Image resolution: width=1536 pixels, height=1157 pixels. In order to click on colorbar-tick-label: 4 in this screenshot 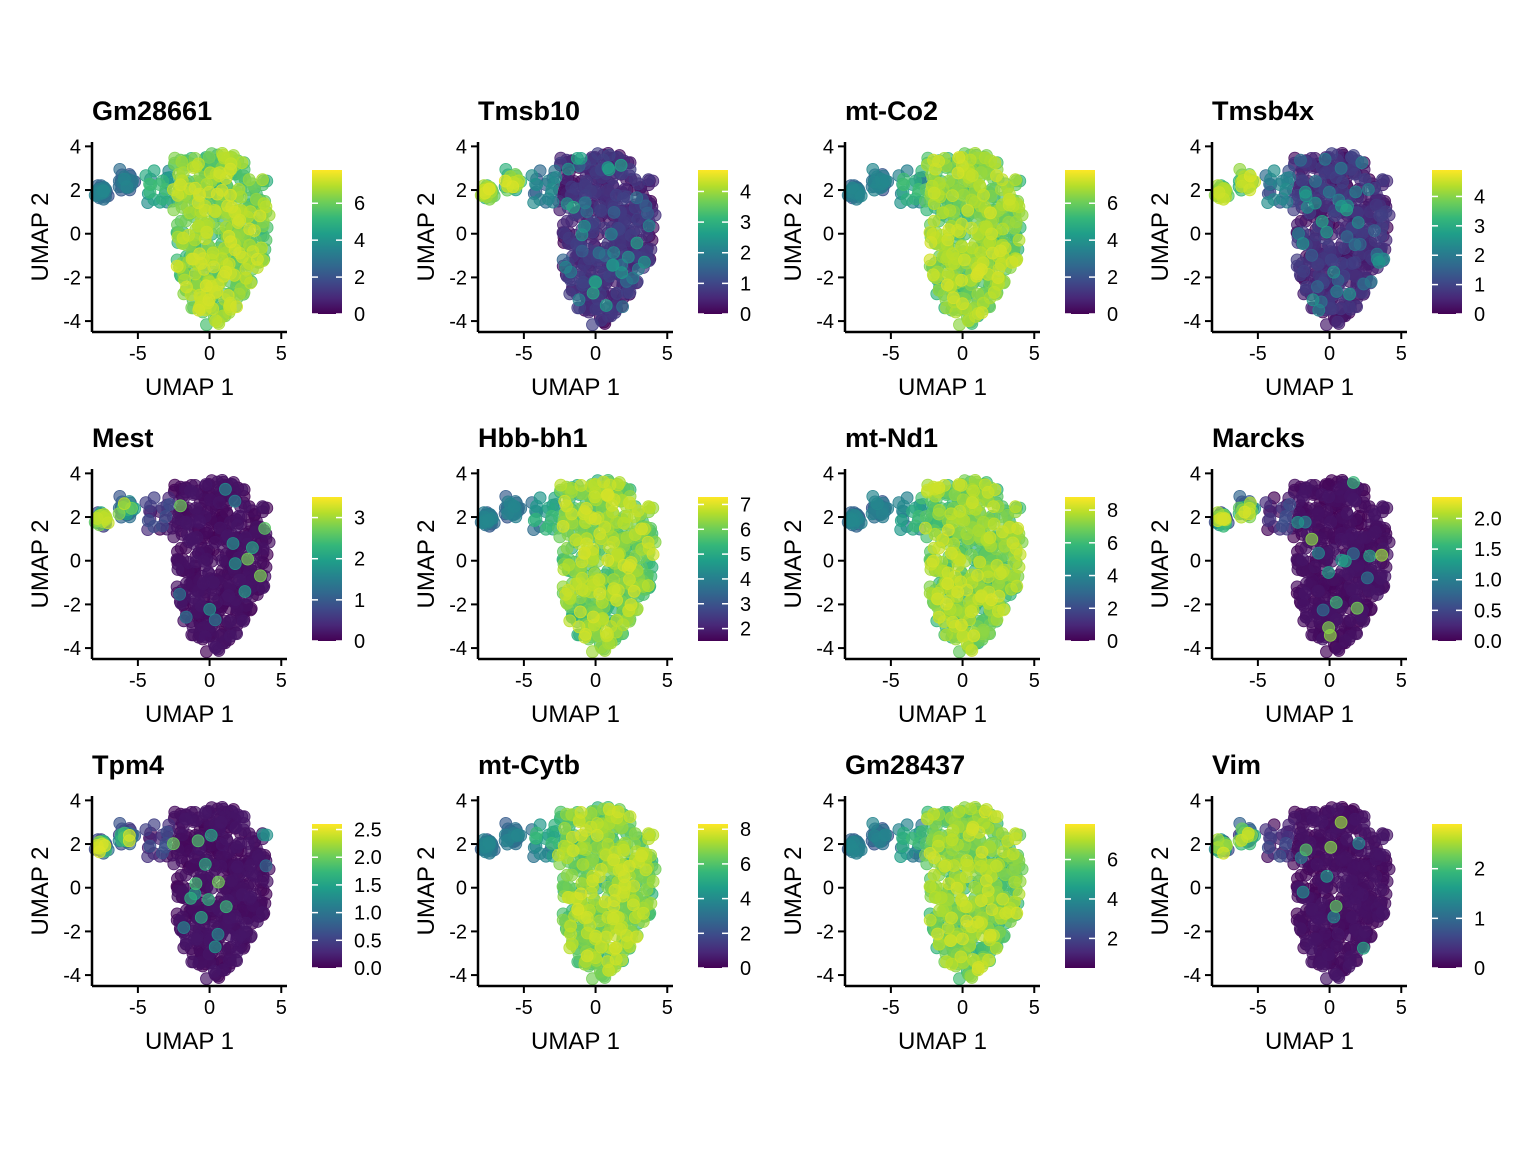, I will do `click(1112, 577)`.